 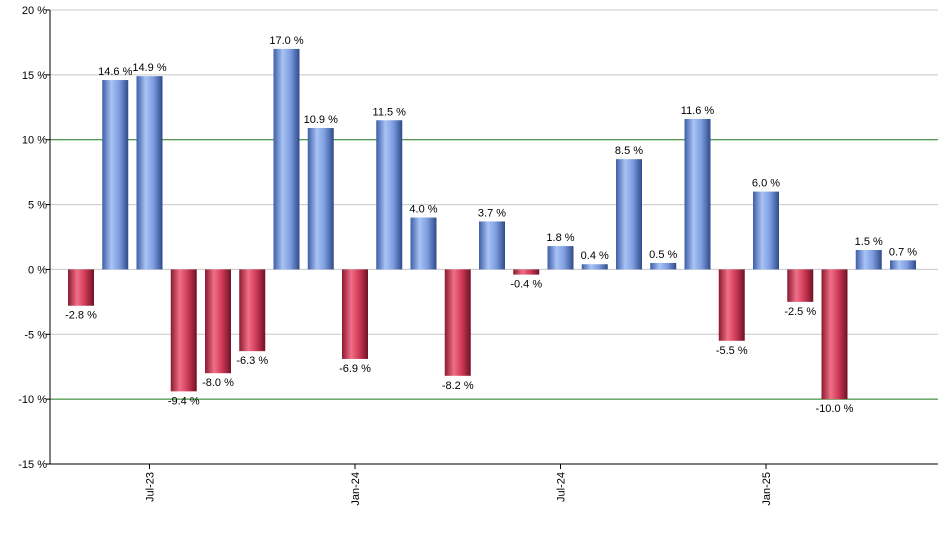 What do you see at coordinates (800, 312) in the screenshot?
I see `data-label: -2.5 %` at bounding box center [800, 312].